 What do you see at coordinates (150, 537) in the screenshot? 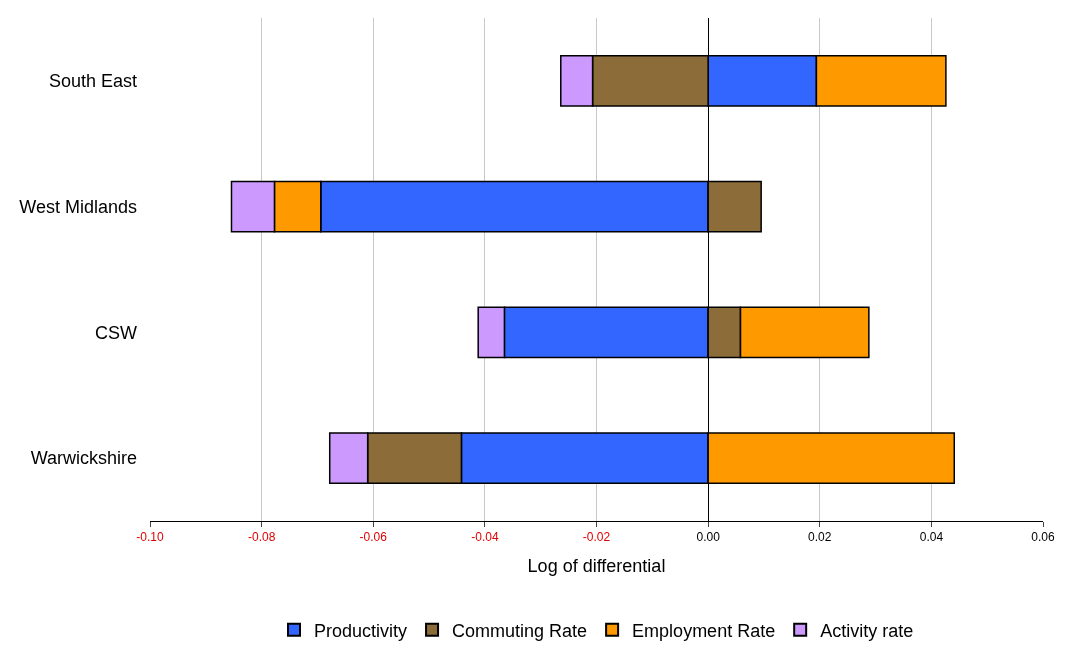
I see `x-tick-label: -0.10` at bounding box center [150, 537].